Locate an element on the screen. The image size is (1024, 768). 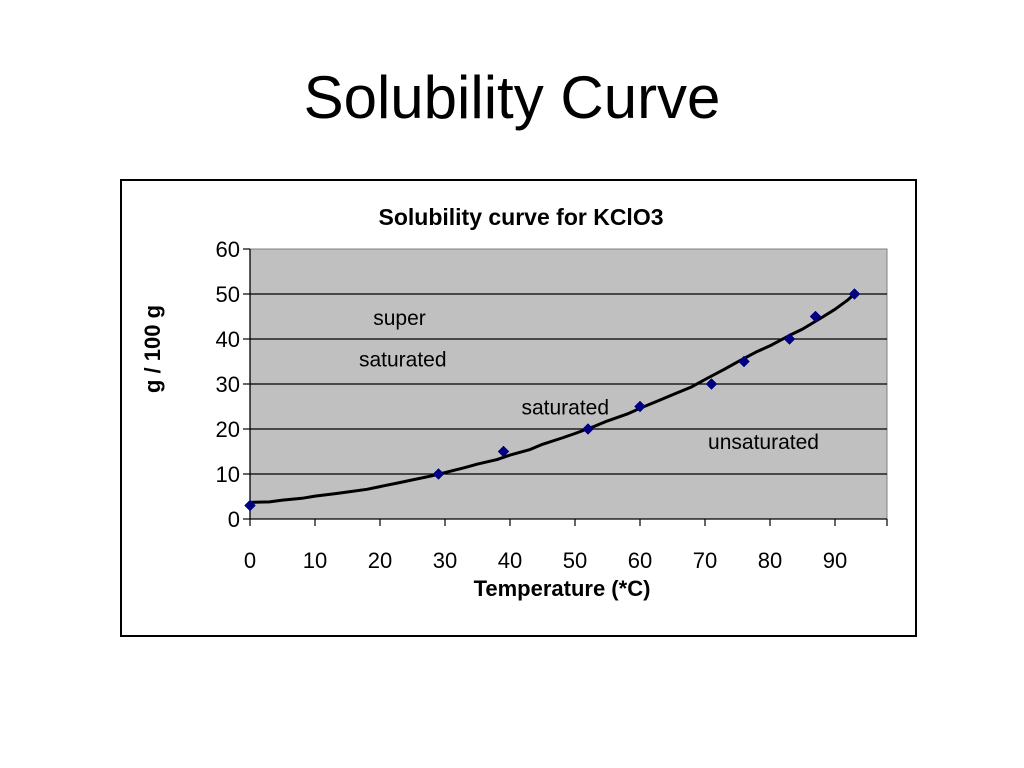
x-tick-label: 50 is located at coordinates (575, 560).